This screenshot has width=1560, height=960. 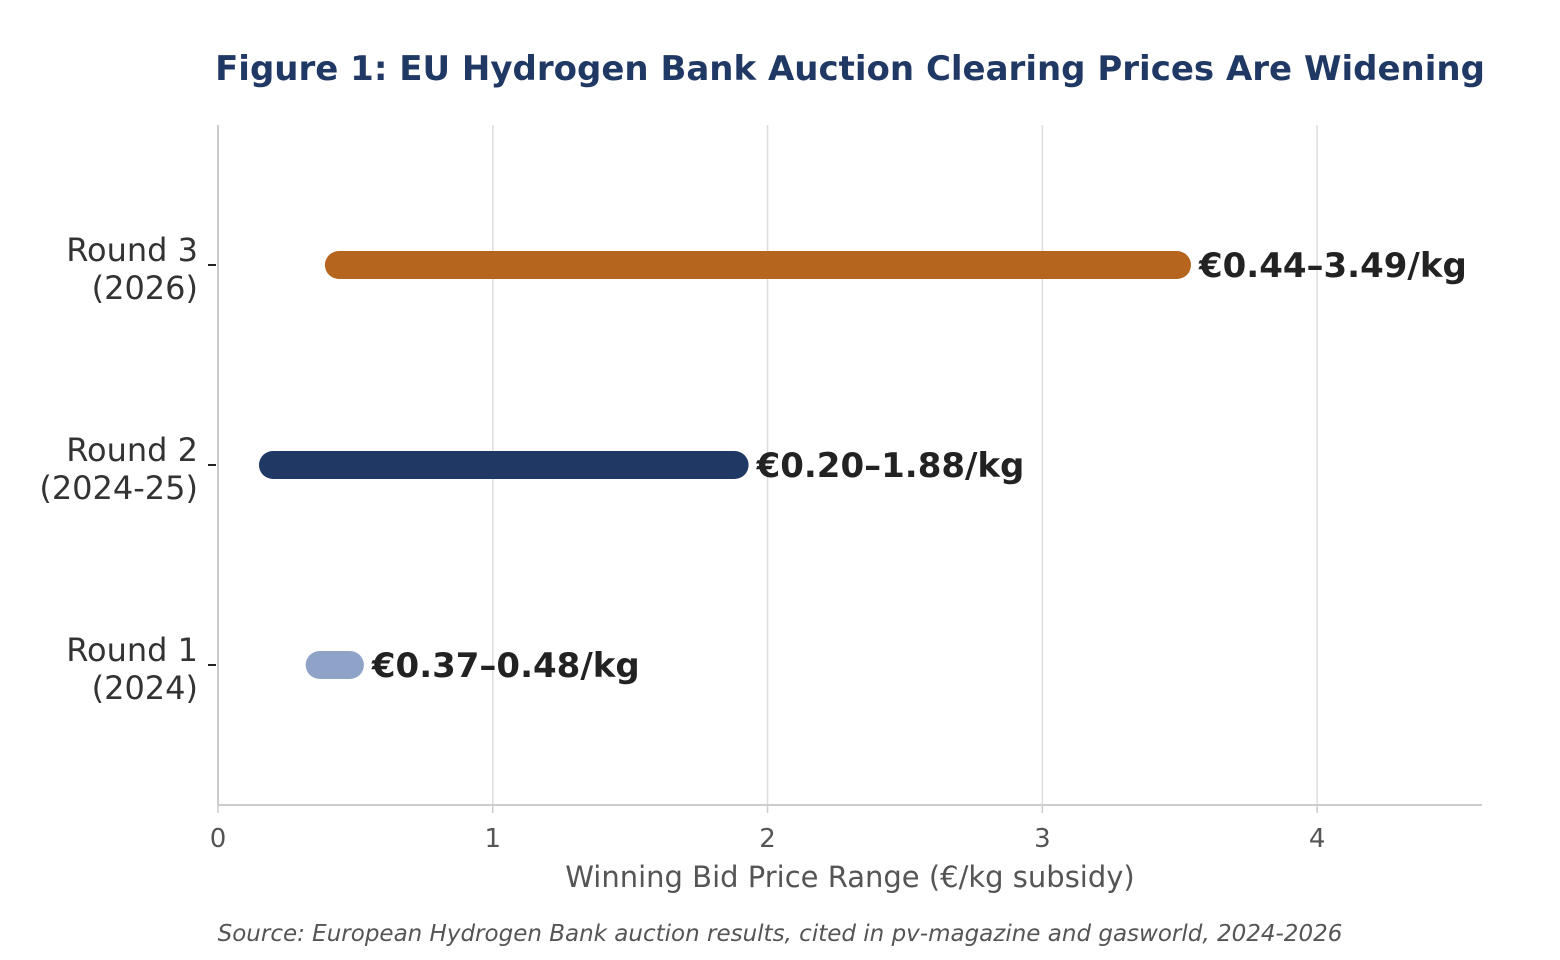 What do you see at coordinates (145, 688) in the screenshot?
I see `category-label-line: (2024)` at bounding box center [145, 688].